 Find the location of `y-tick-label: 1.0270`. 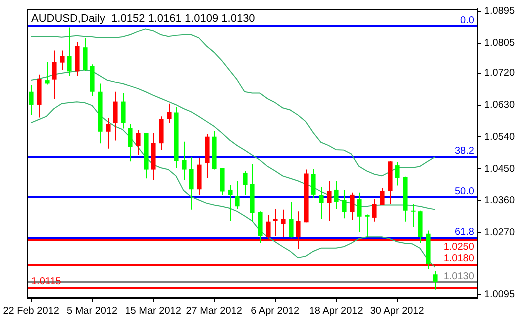

y-tick-label: 1.0270 is located at coordinates (500, 233).